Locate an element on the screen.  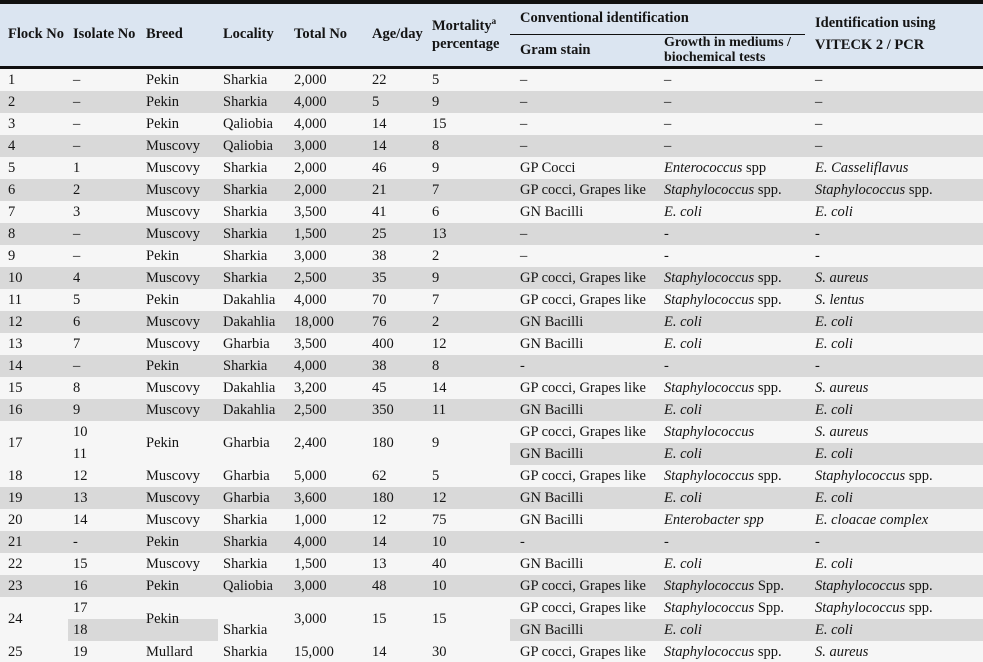
header-growth-mediums: Growth in mediums / biochemical tests is located at coordinates (731, 51).